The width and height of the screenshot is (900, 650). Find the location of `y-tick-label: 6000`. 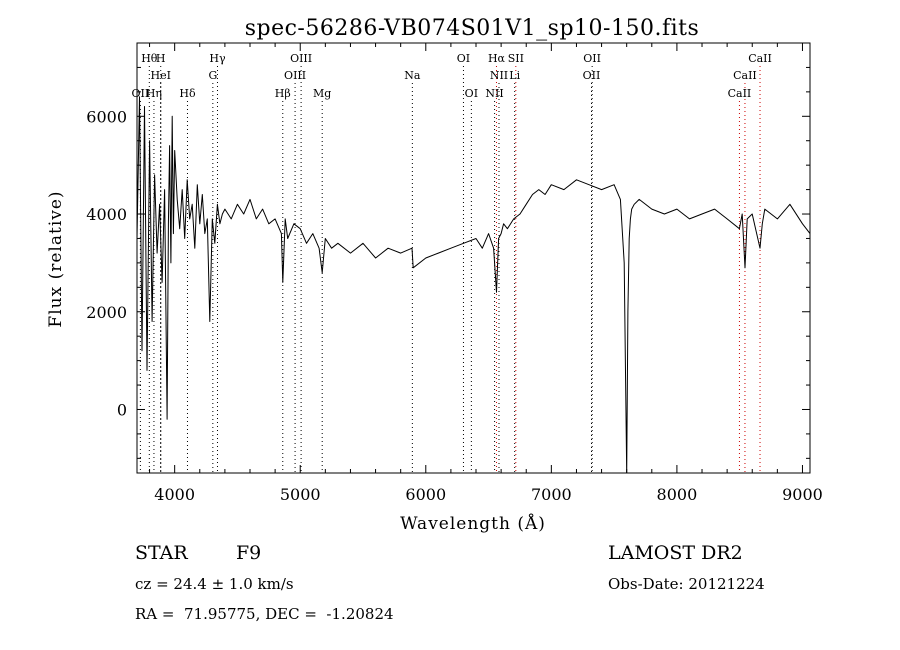

y-tick-label: 6000 is located at coordinates (106, 116).